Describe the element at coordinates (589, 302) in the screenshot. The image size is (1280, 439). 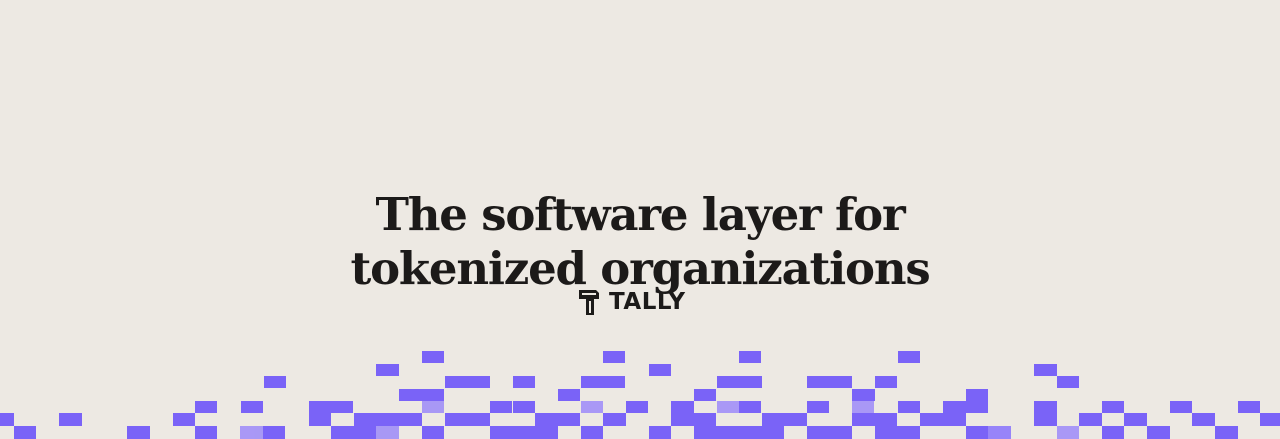
I see `tally-logo-icon` at that location.